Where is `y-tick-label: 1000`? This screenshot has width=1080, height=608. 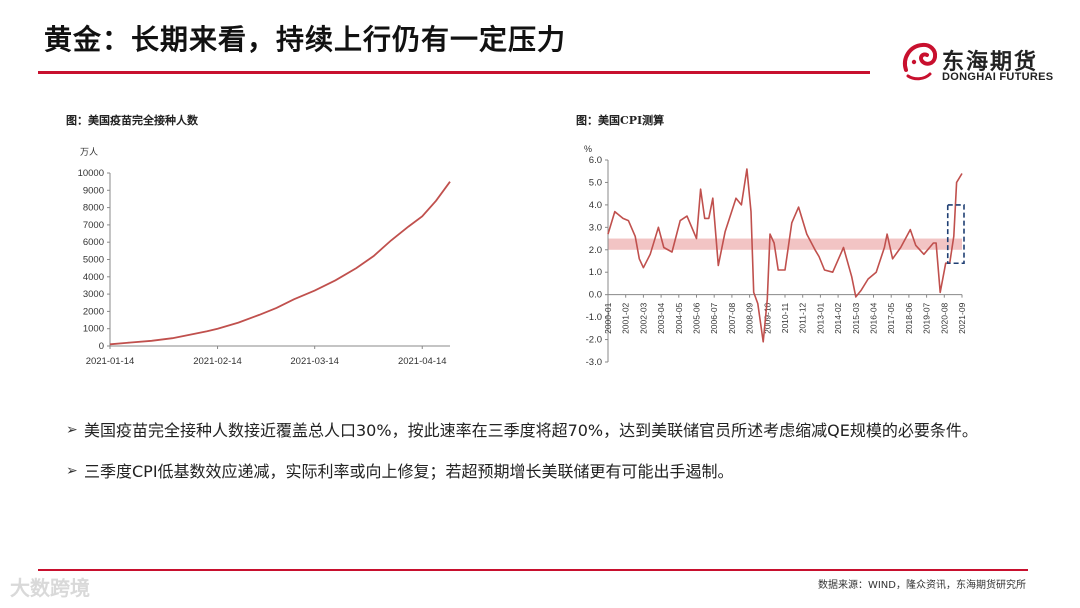
y-tick-label: 1000 is located at coordinates (93, 329).